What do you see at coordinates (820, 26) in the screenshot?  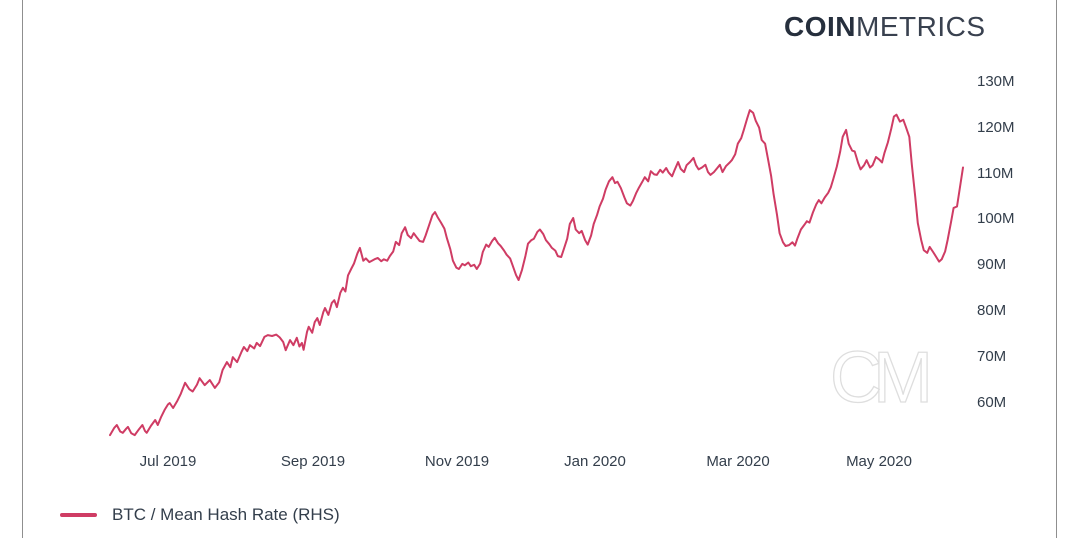 I see `logo-text-coin: COIN` at bounding box center [820, 26].